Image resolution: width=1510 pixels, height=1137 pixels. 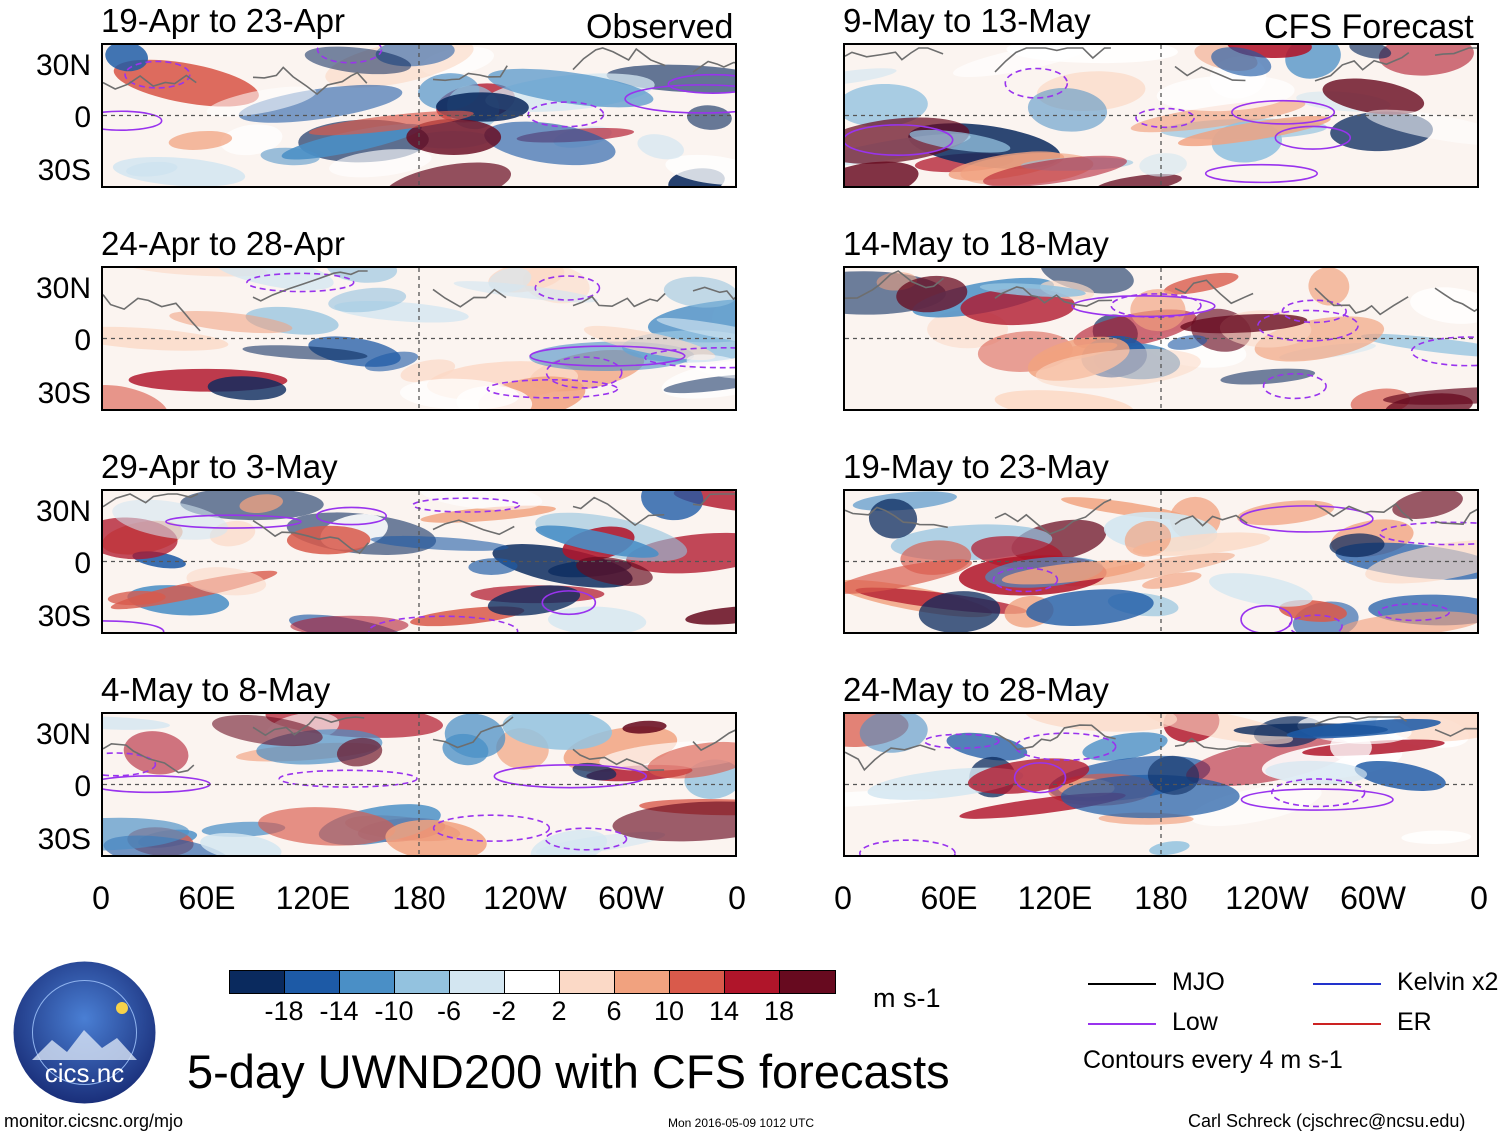 I want to click on panel-title: 24-May to 28-May, so click(x=976, y=689).